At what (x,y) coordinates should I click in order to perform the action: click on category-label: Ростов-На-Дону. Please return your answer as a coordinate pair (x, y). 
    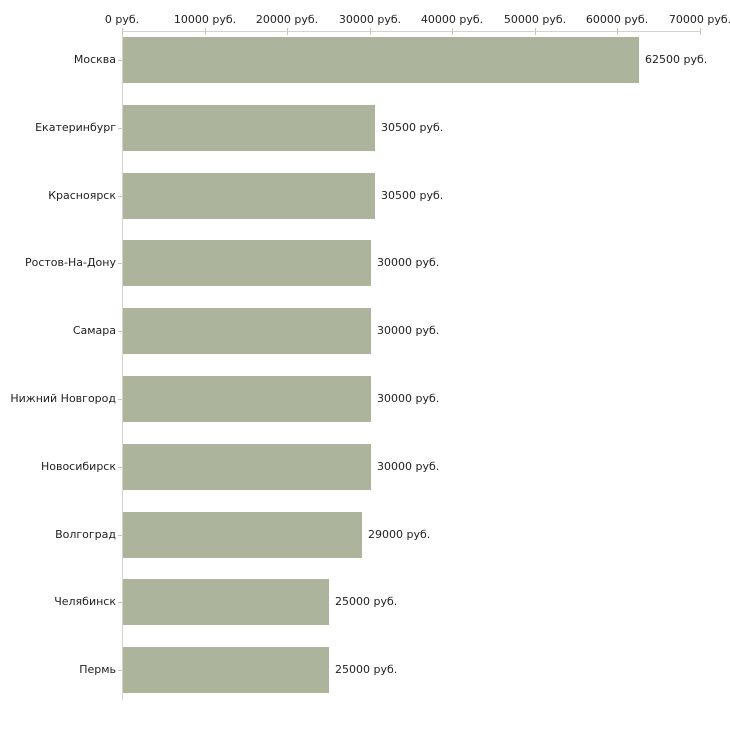
    Looking at the image, I should click on (70, 262).